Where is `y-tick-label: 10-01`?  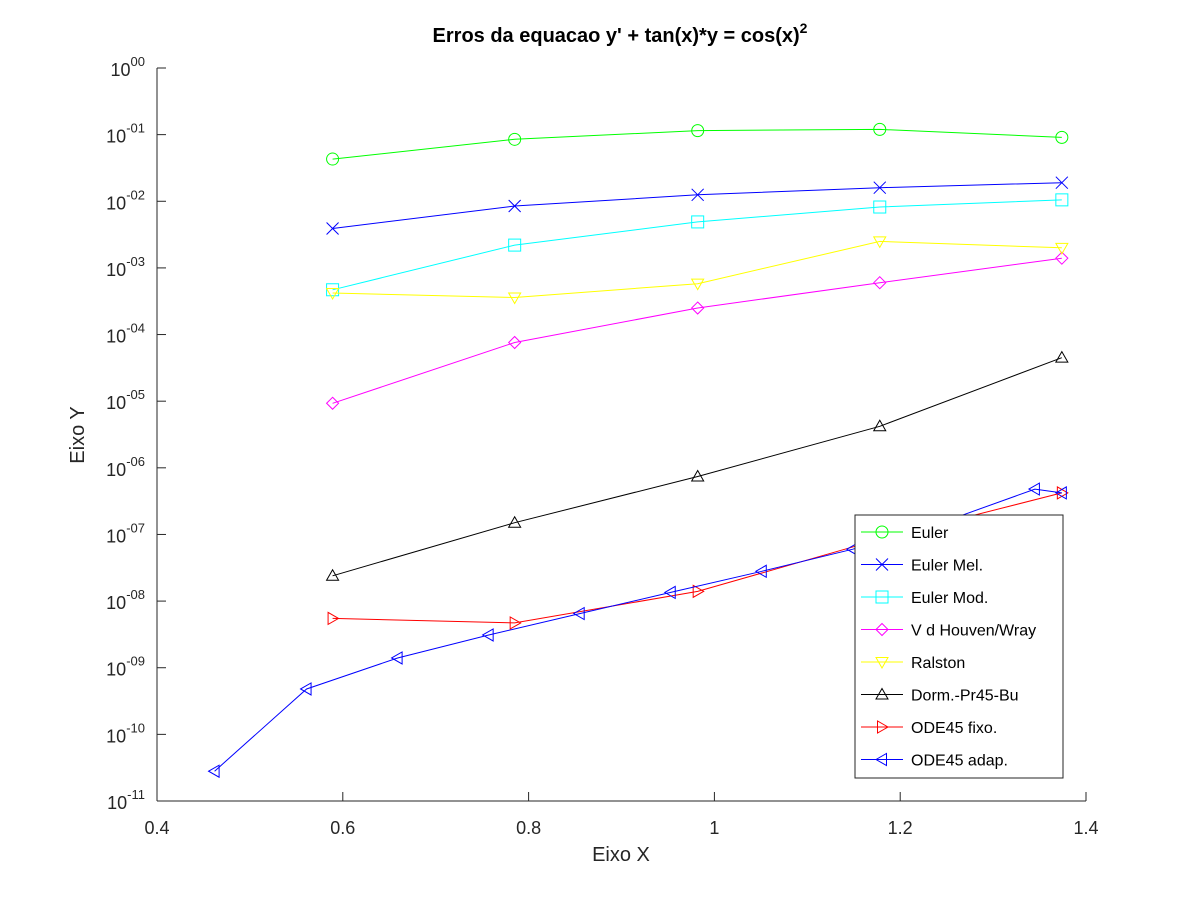
y-tick-label: 10-01 is located at coordinates (125, 134).